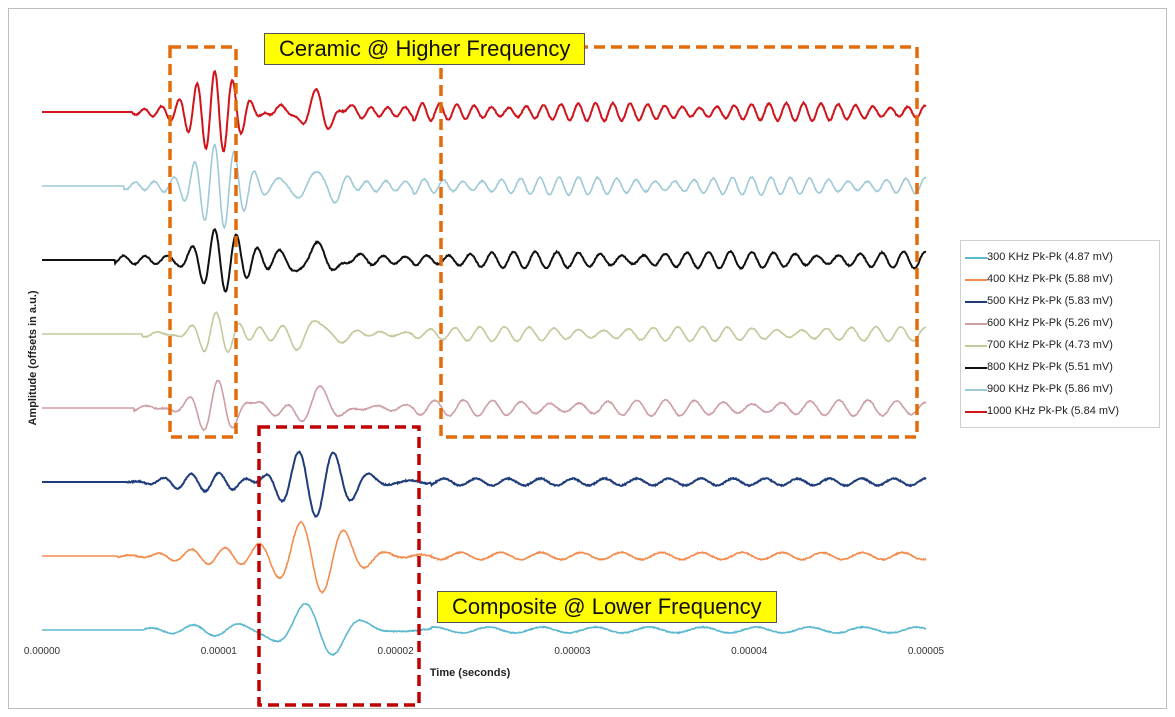 This screenshot has width=1175, height=717. Describe the element at coordinates (219, 651) in the screenshot. I see `x-tick-label: 0.00001` at that location.